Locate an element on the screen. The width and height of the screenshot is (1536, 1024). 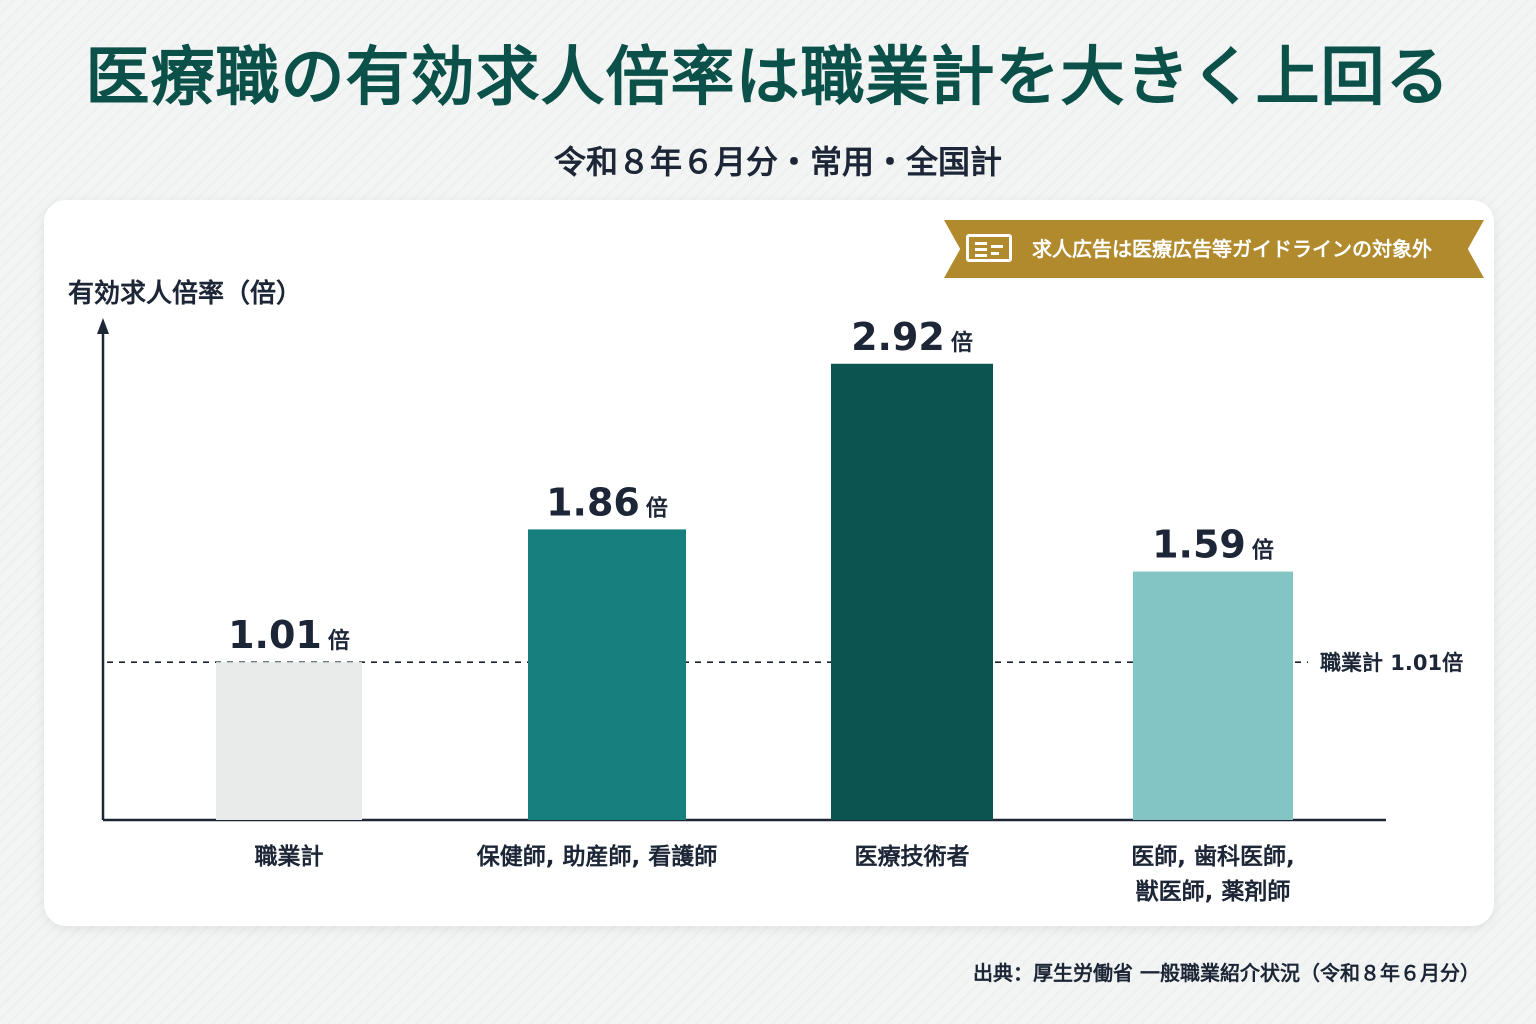
y-axis-arrow is located at coordinates (103, 326).